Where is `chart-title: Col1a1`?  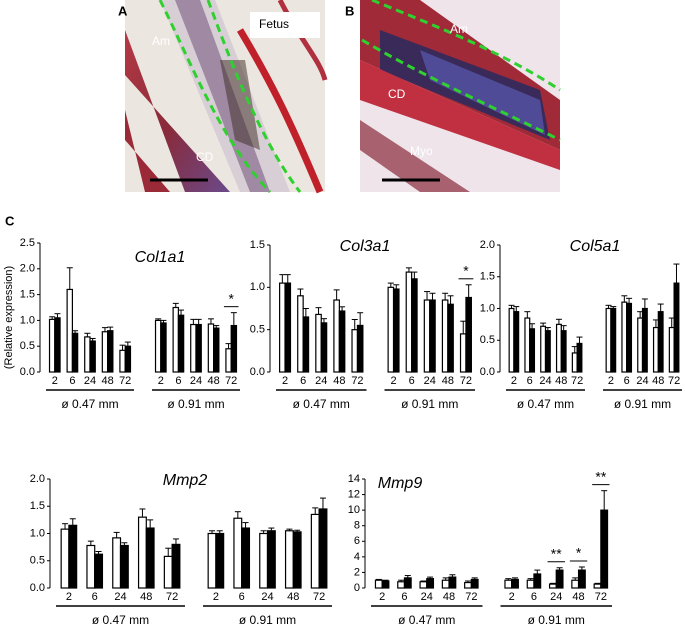
chart-title: Col1a1 is located at coordinates (160, 257).